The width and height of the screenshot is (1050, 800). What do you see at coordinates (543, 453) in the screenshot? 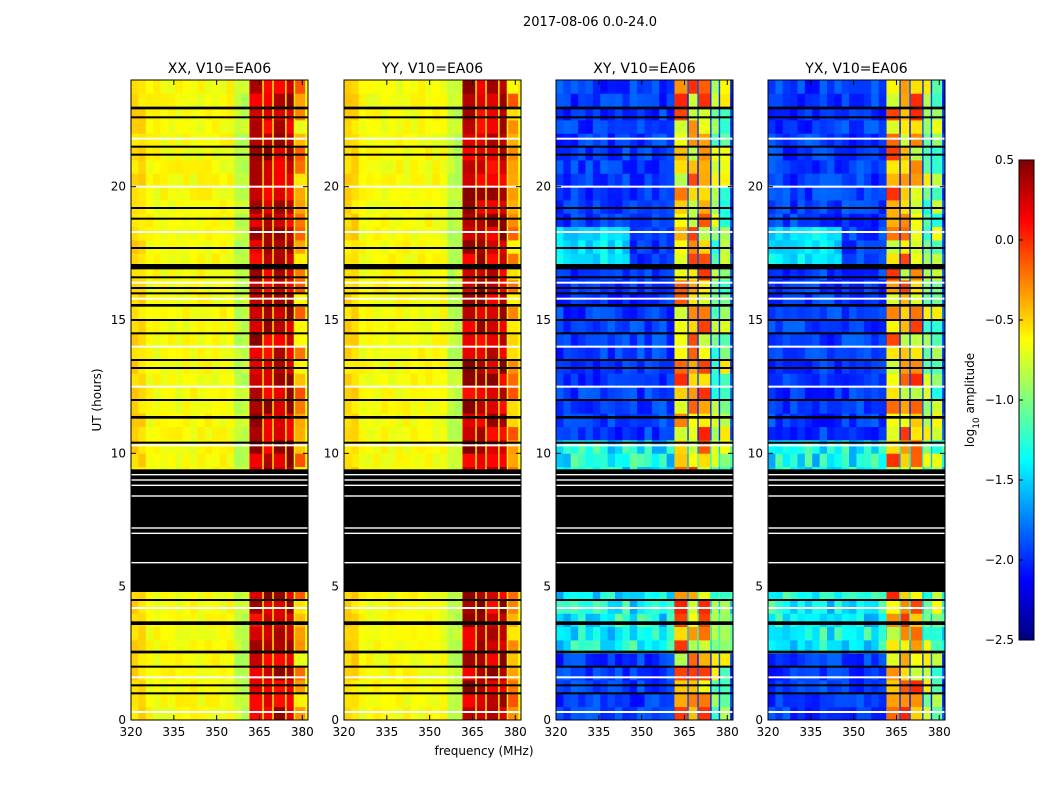
I see `y-tick-label: 10` at bounding box center [543, 453].